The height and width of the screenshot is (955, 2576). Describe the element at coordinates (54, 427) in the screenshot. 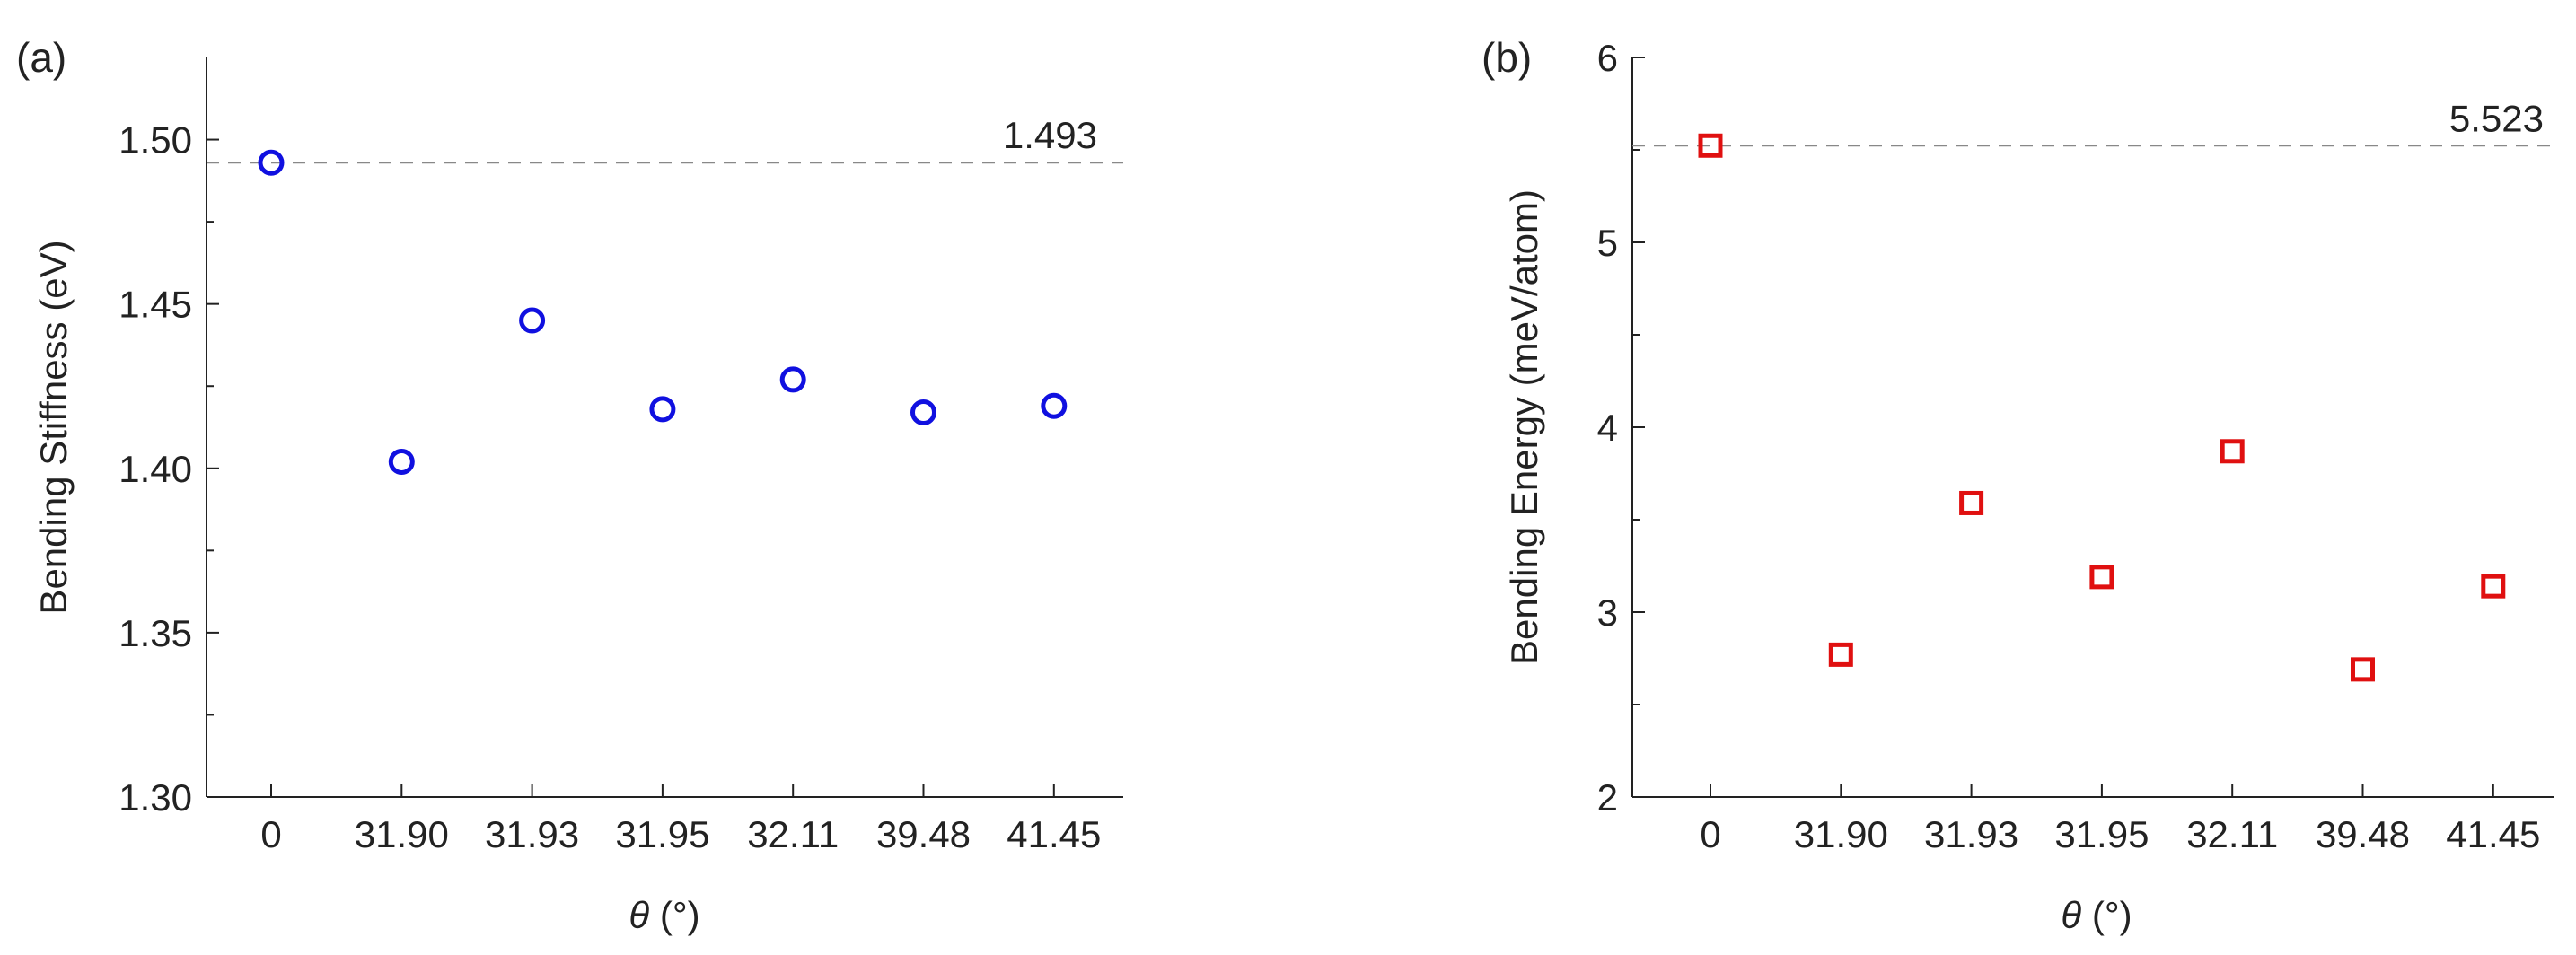

I see `panel-a-y-axis-title: Bending Stiffness (eV)` at that location.